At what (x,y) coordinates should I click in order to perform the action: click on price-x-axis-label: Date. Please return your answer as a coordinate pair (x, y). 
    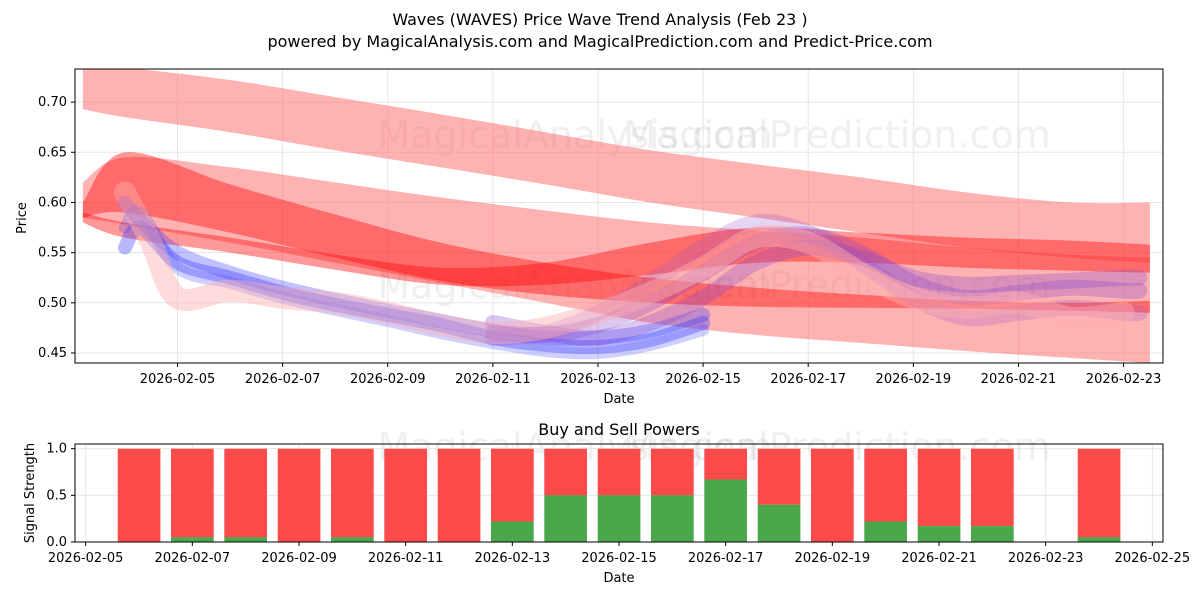
    Looking at the image, I should click on (618, 399).